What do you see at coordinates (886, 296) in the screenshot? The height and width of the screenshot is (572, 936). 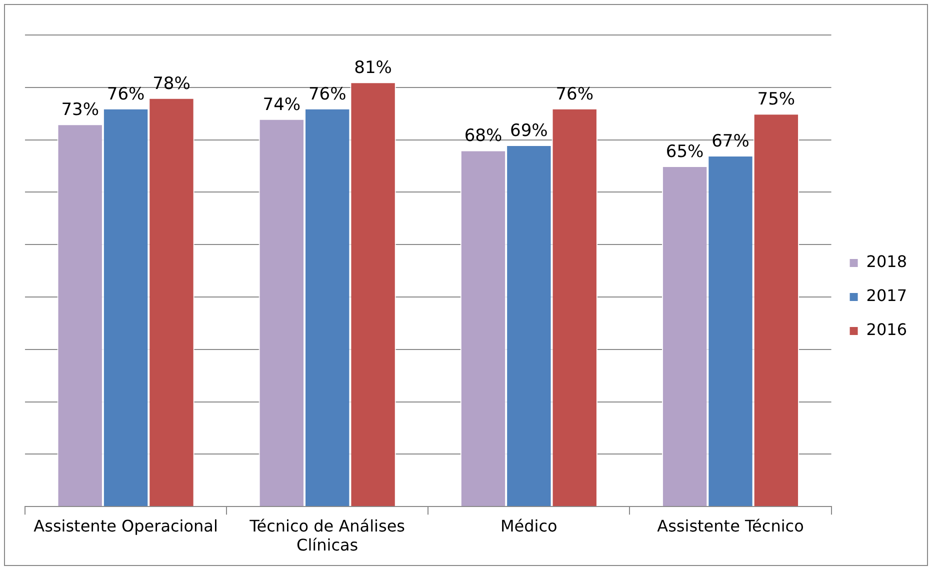 I see `legend-label: 2017` at bounding box center [886, 296].